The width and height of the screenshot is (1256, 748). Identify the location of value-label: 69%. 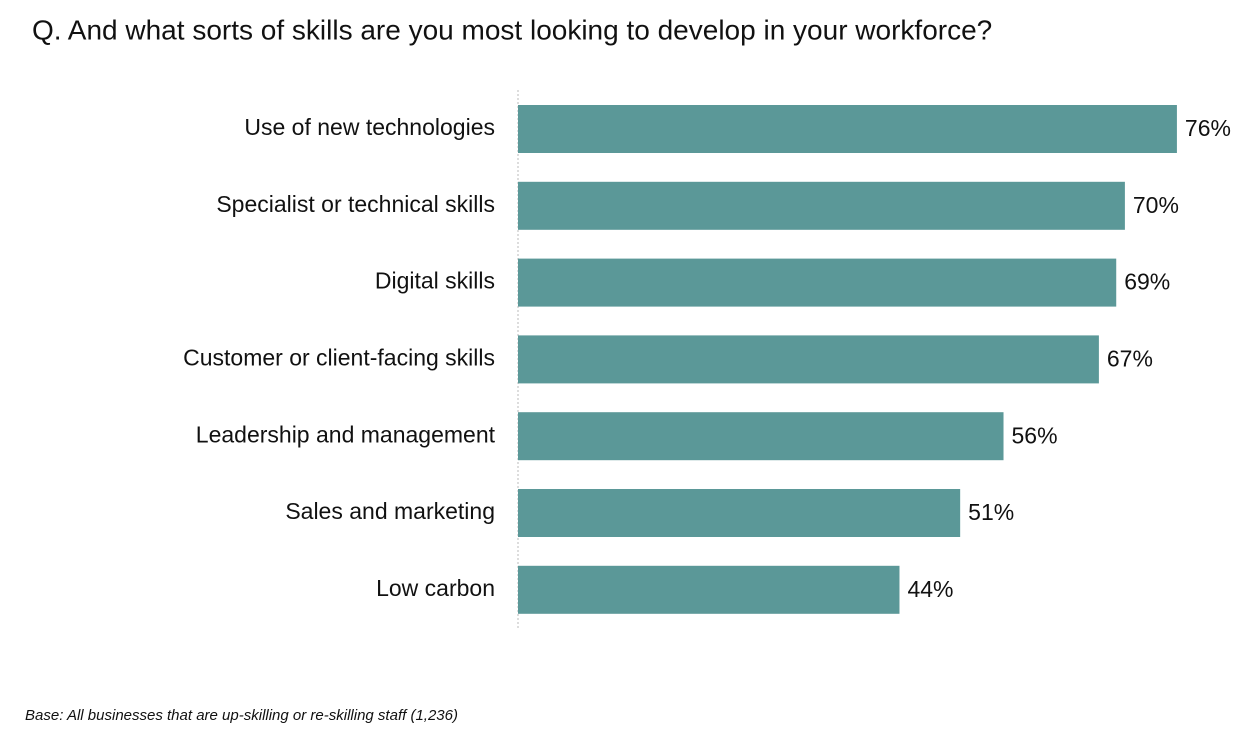
(1147, 282).